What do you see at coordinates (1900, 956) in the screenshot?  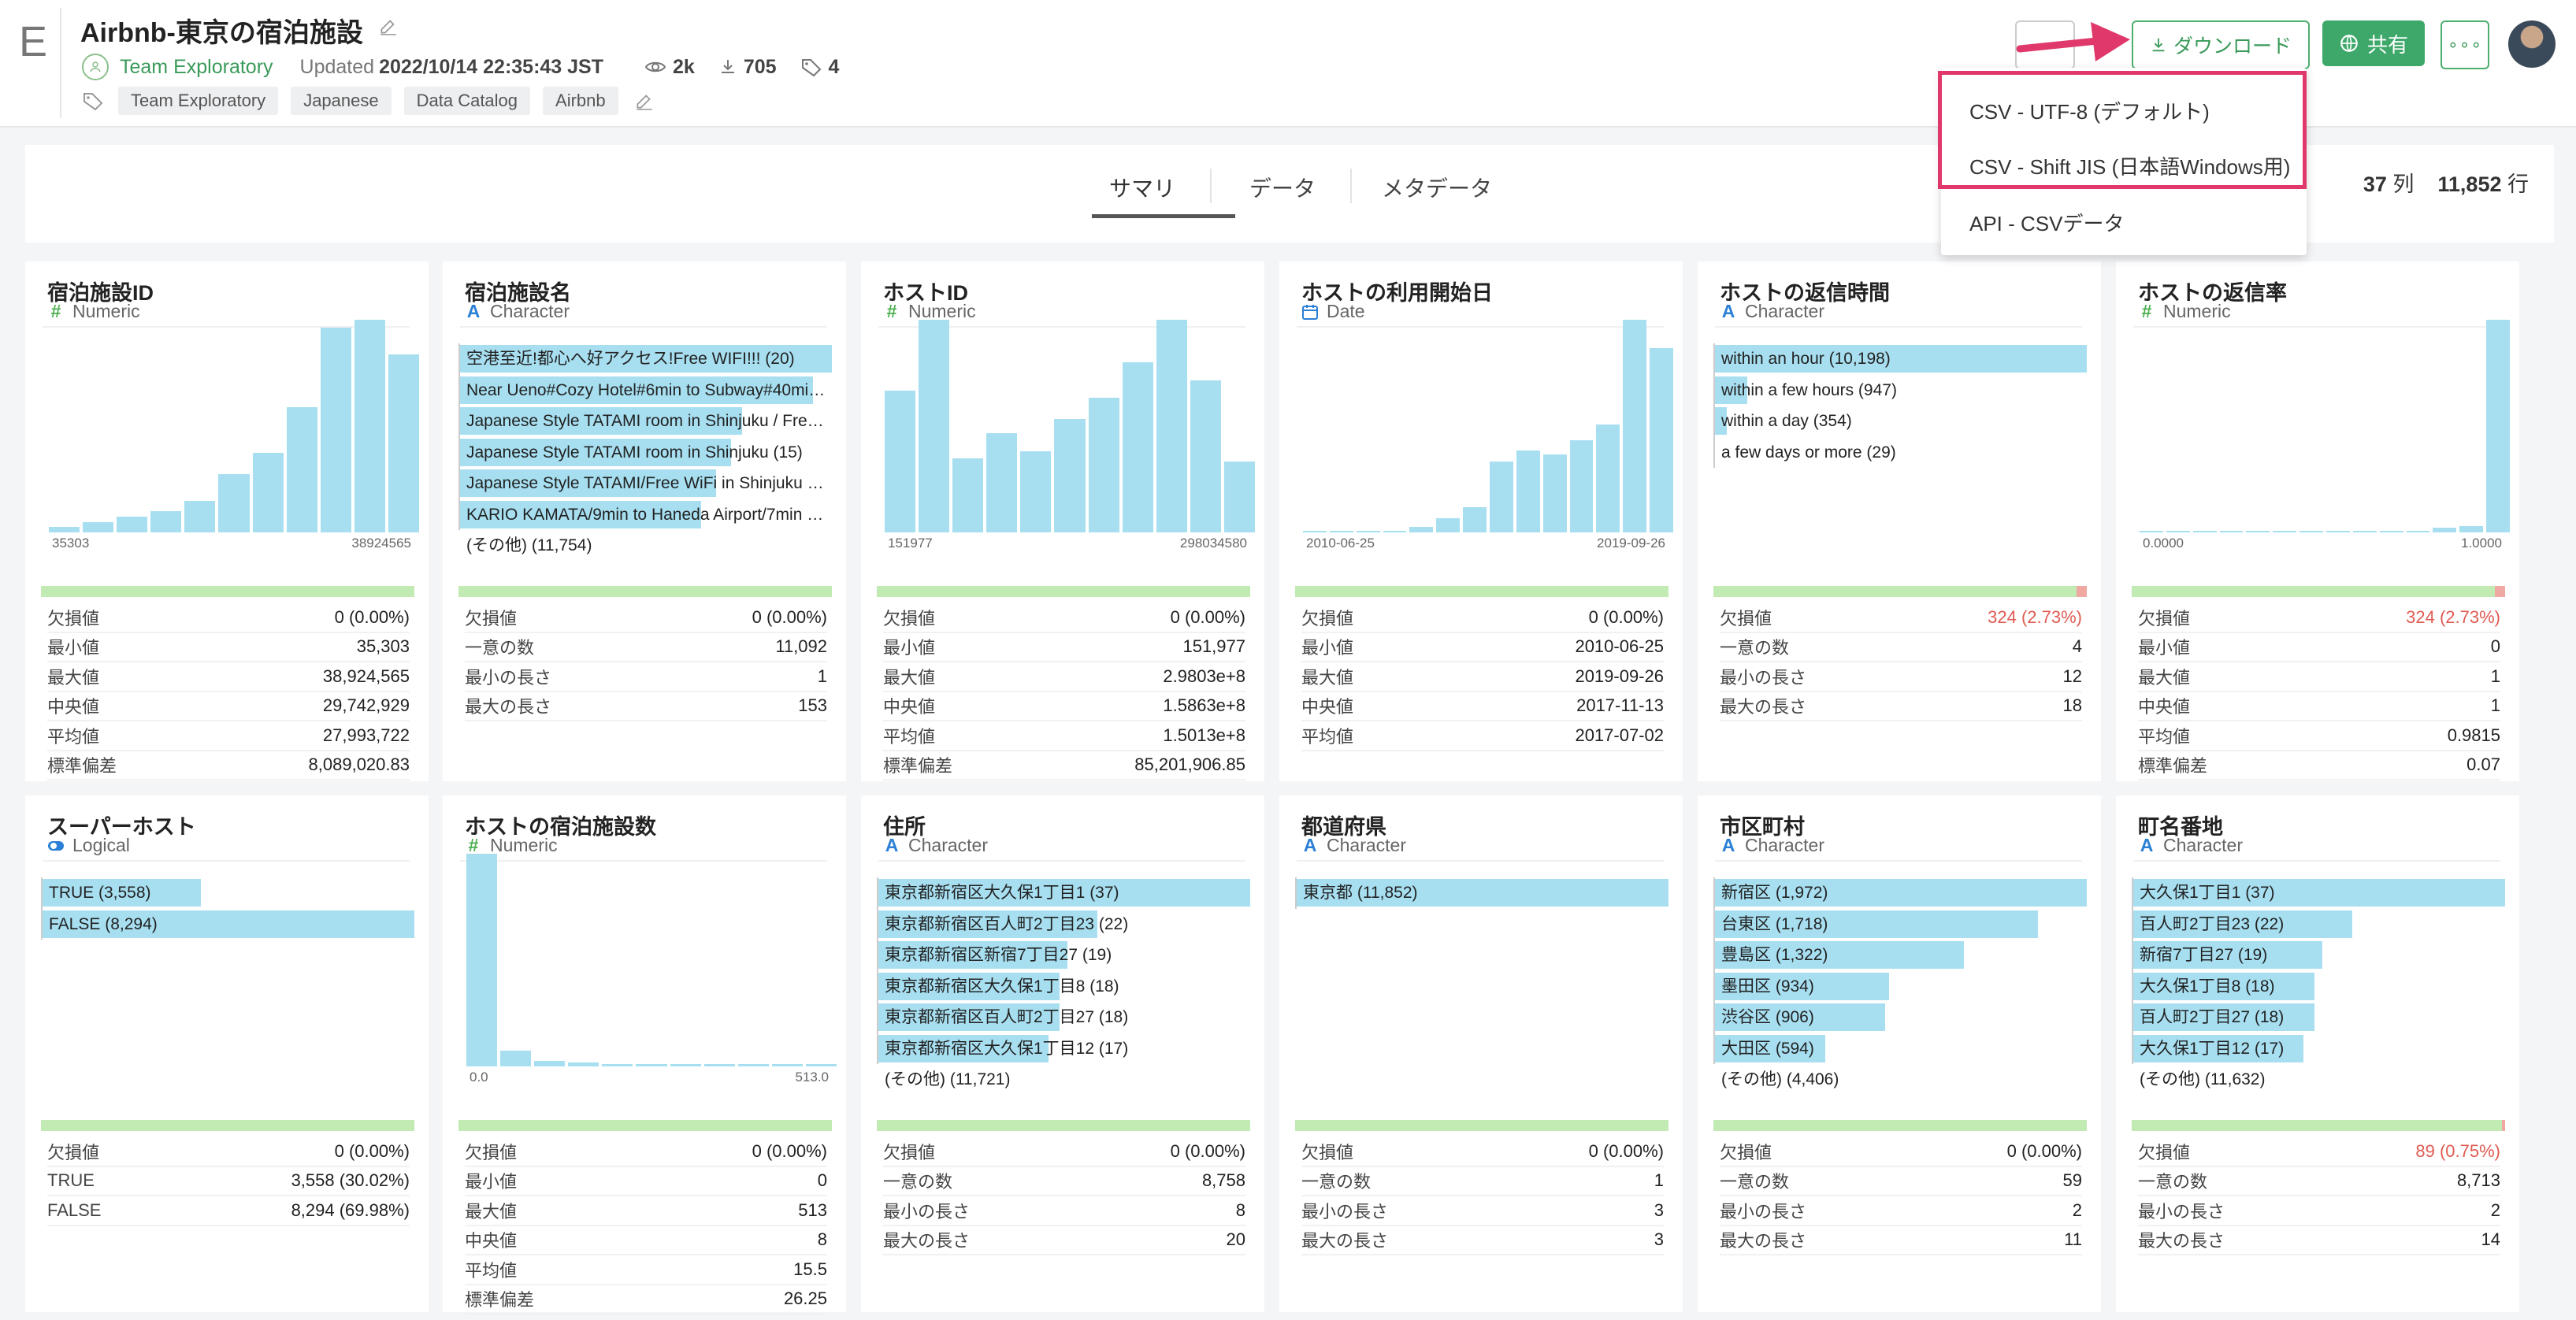 I see `category-row: 豊島区 (1,322)` at bounding box center [1900, 956].